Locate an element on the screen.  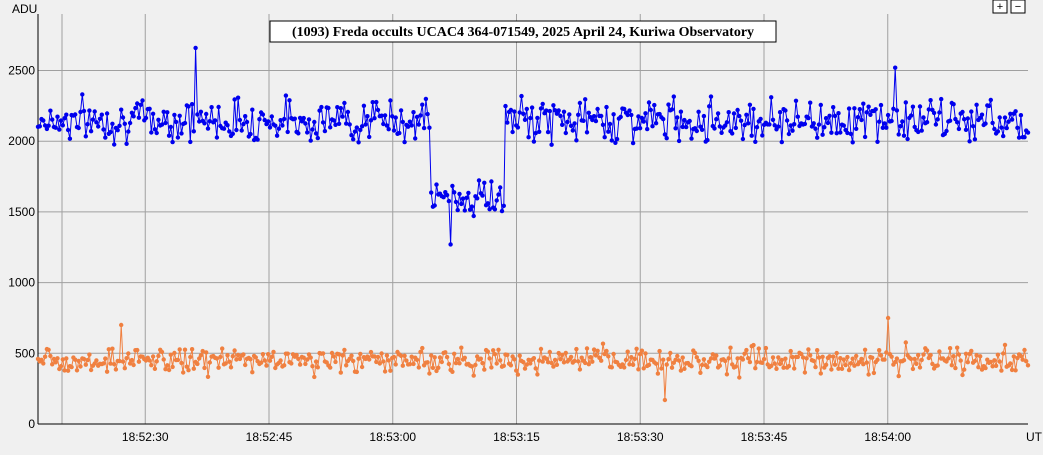
zoom-out-button: − is located at coordinates (1018, 7).